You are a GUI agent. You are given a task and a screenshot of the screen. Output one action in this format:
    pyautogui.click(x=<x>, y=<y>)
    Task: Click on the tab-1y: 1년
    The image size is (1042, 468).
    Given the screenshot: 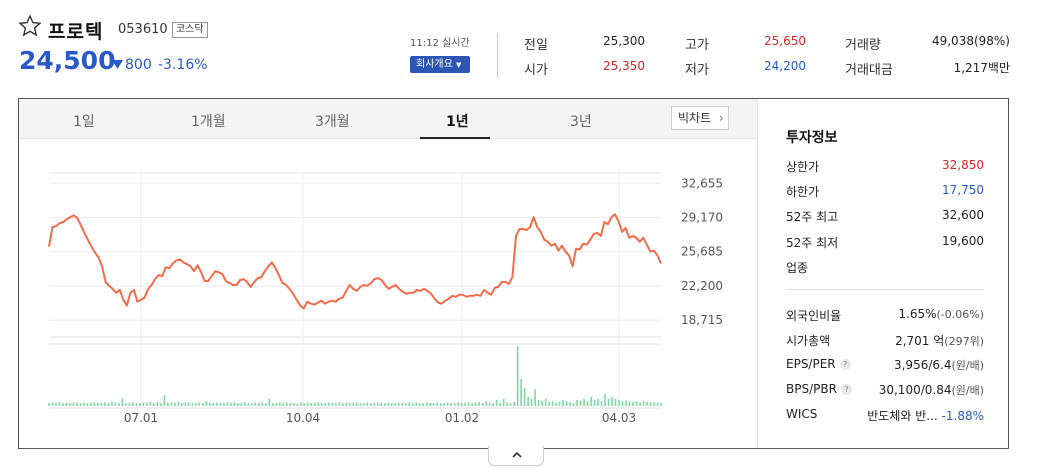 What is the action you would take?
    pyautogui.click(x=457, y=122)
    